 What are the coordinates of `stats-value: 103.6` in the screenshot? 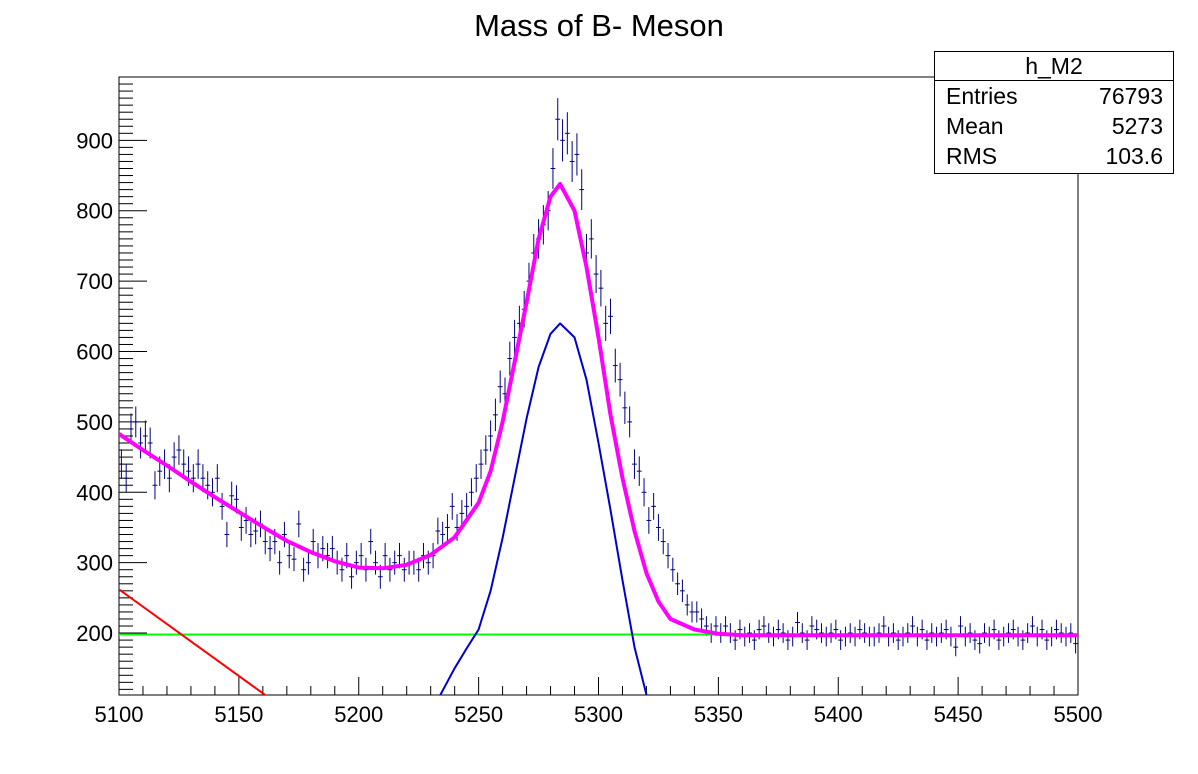 It's located at (1134, 156).